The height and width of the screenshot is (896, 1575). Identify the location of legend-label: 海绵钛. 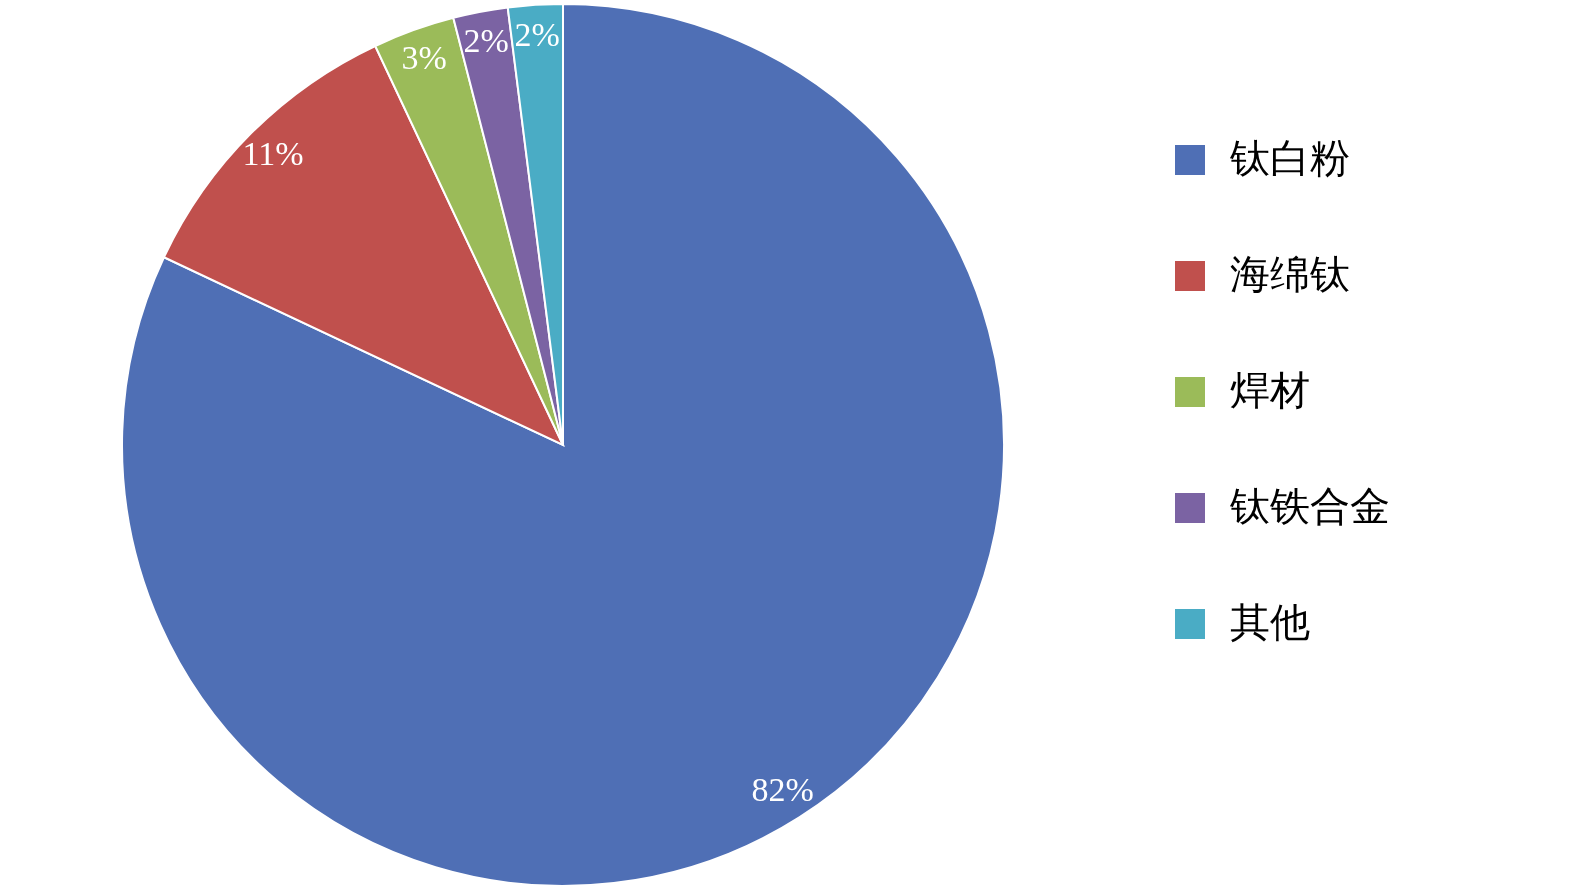
(1290, 274).